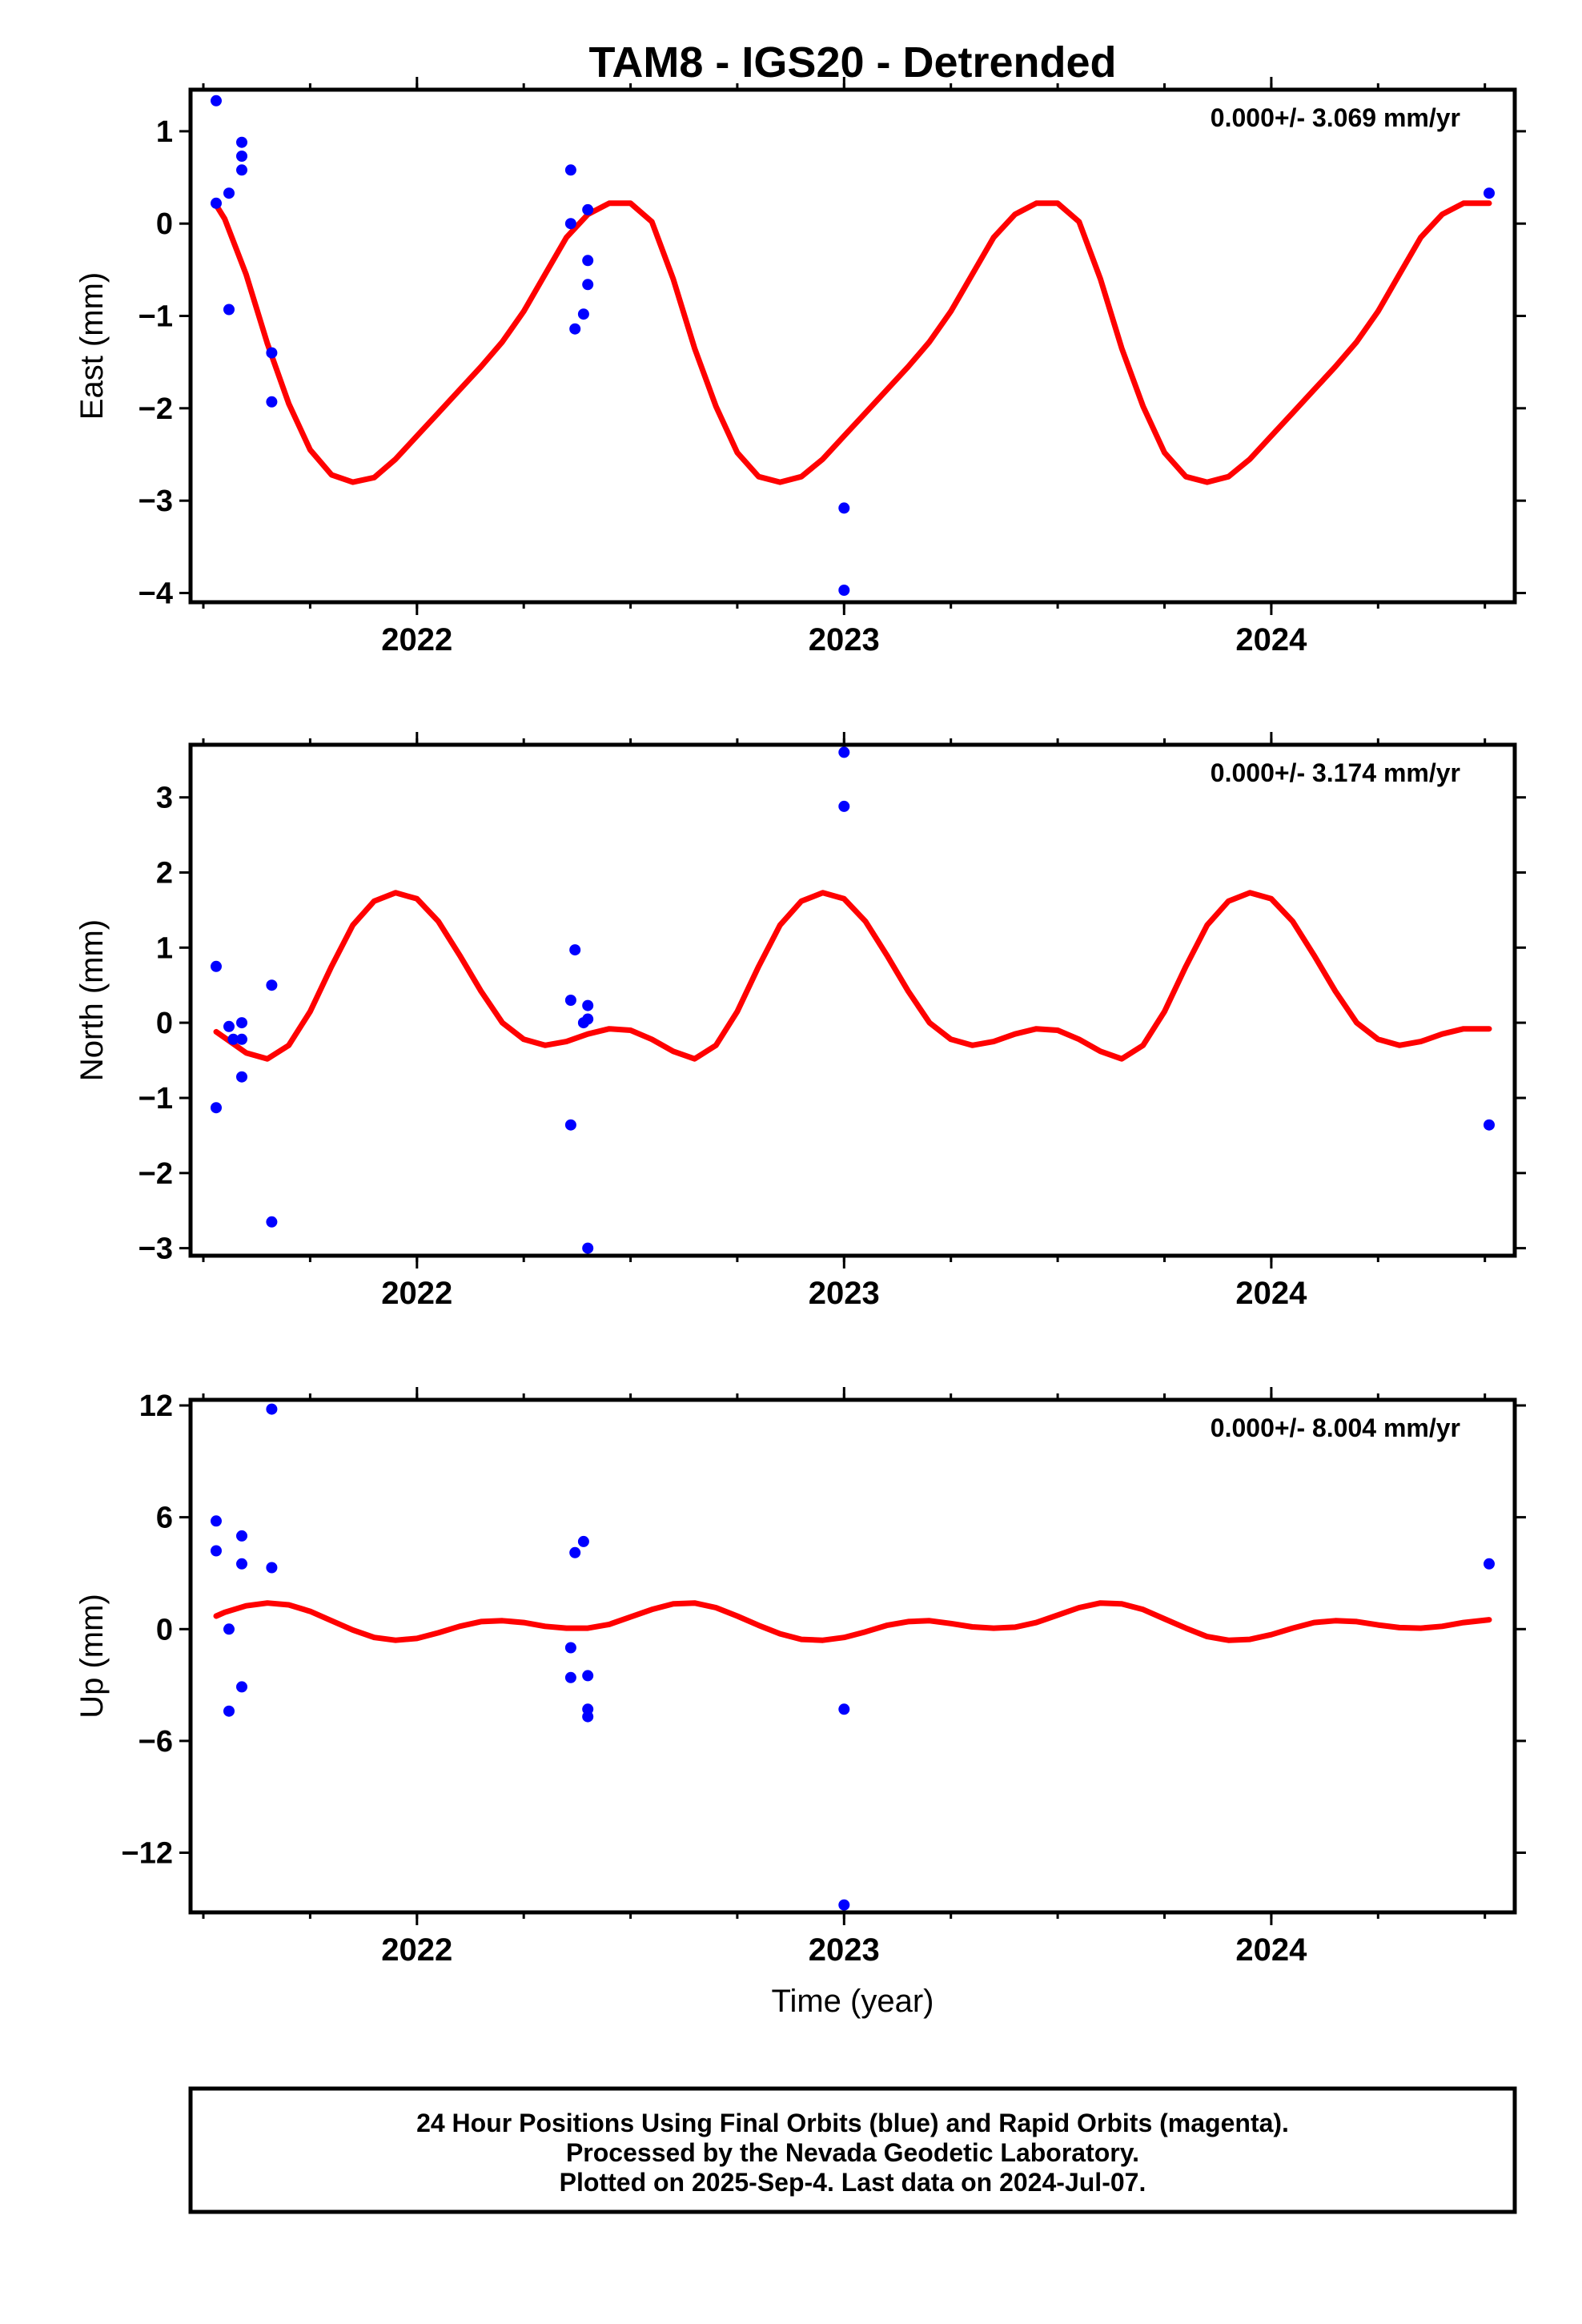 The height and width of the screenshot is (2324, 1582). Describe the element at coordinates (164, 132) in the screenshot. I see `east-y-tick-label: 1` at that location.